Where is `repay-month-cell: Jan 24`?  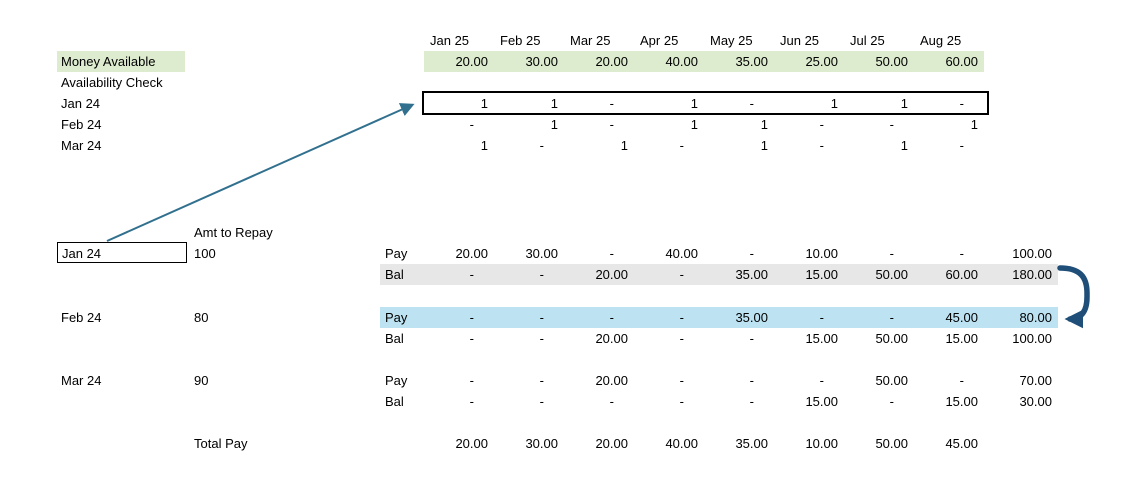
repay-month-cell: Jan 24 is located at coordinates (122, 252).